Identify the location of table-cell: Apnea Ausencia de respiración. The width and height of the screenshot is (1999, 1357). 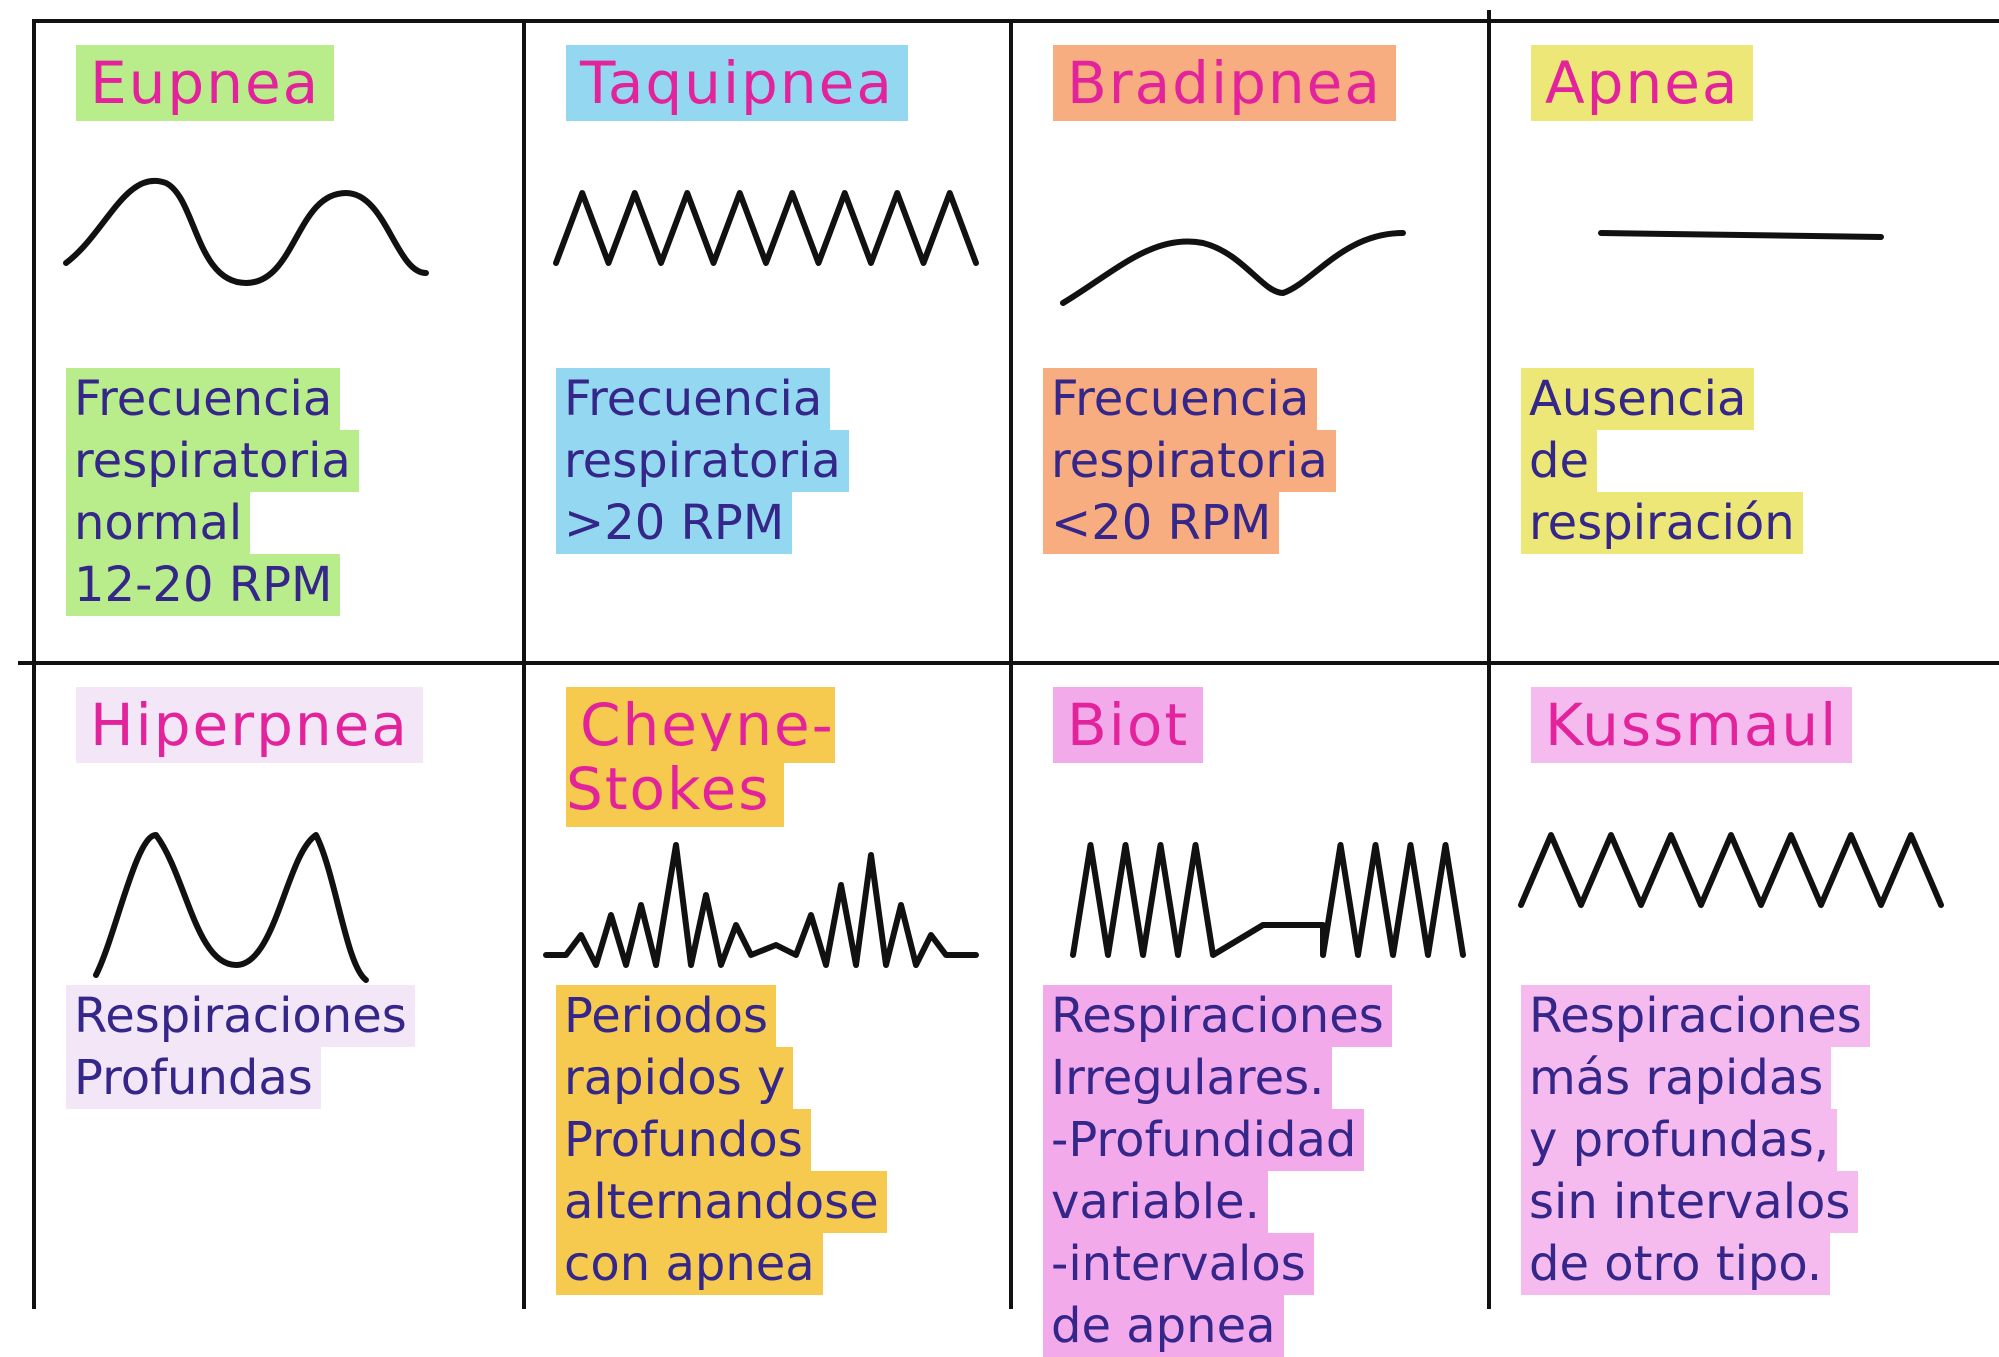
(1745, 343).